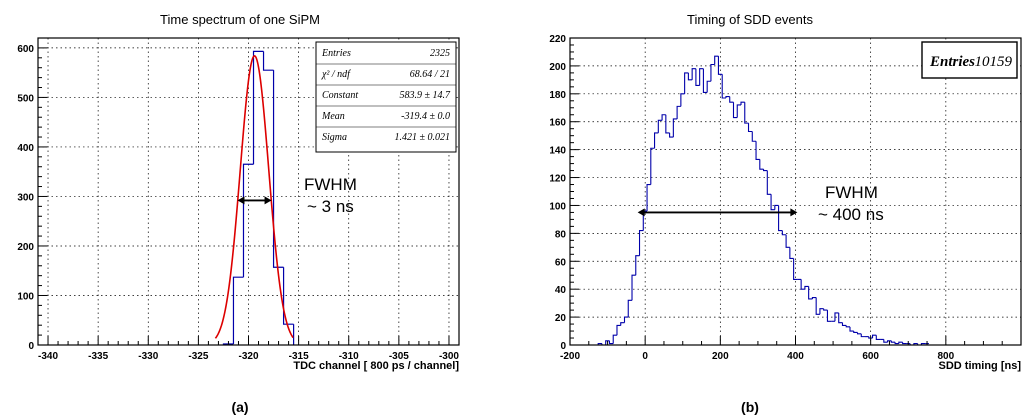  I want to click on fwhm-label-a: FWHM, so click(330, 184).